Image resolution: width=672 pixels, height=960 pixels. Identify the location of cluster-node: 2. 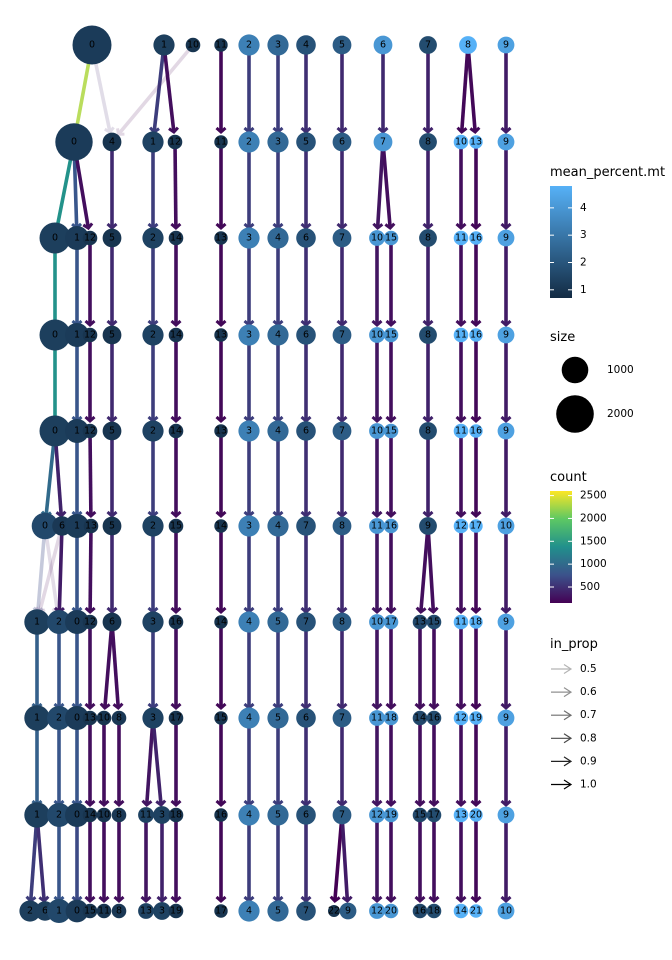
(153, 526).